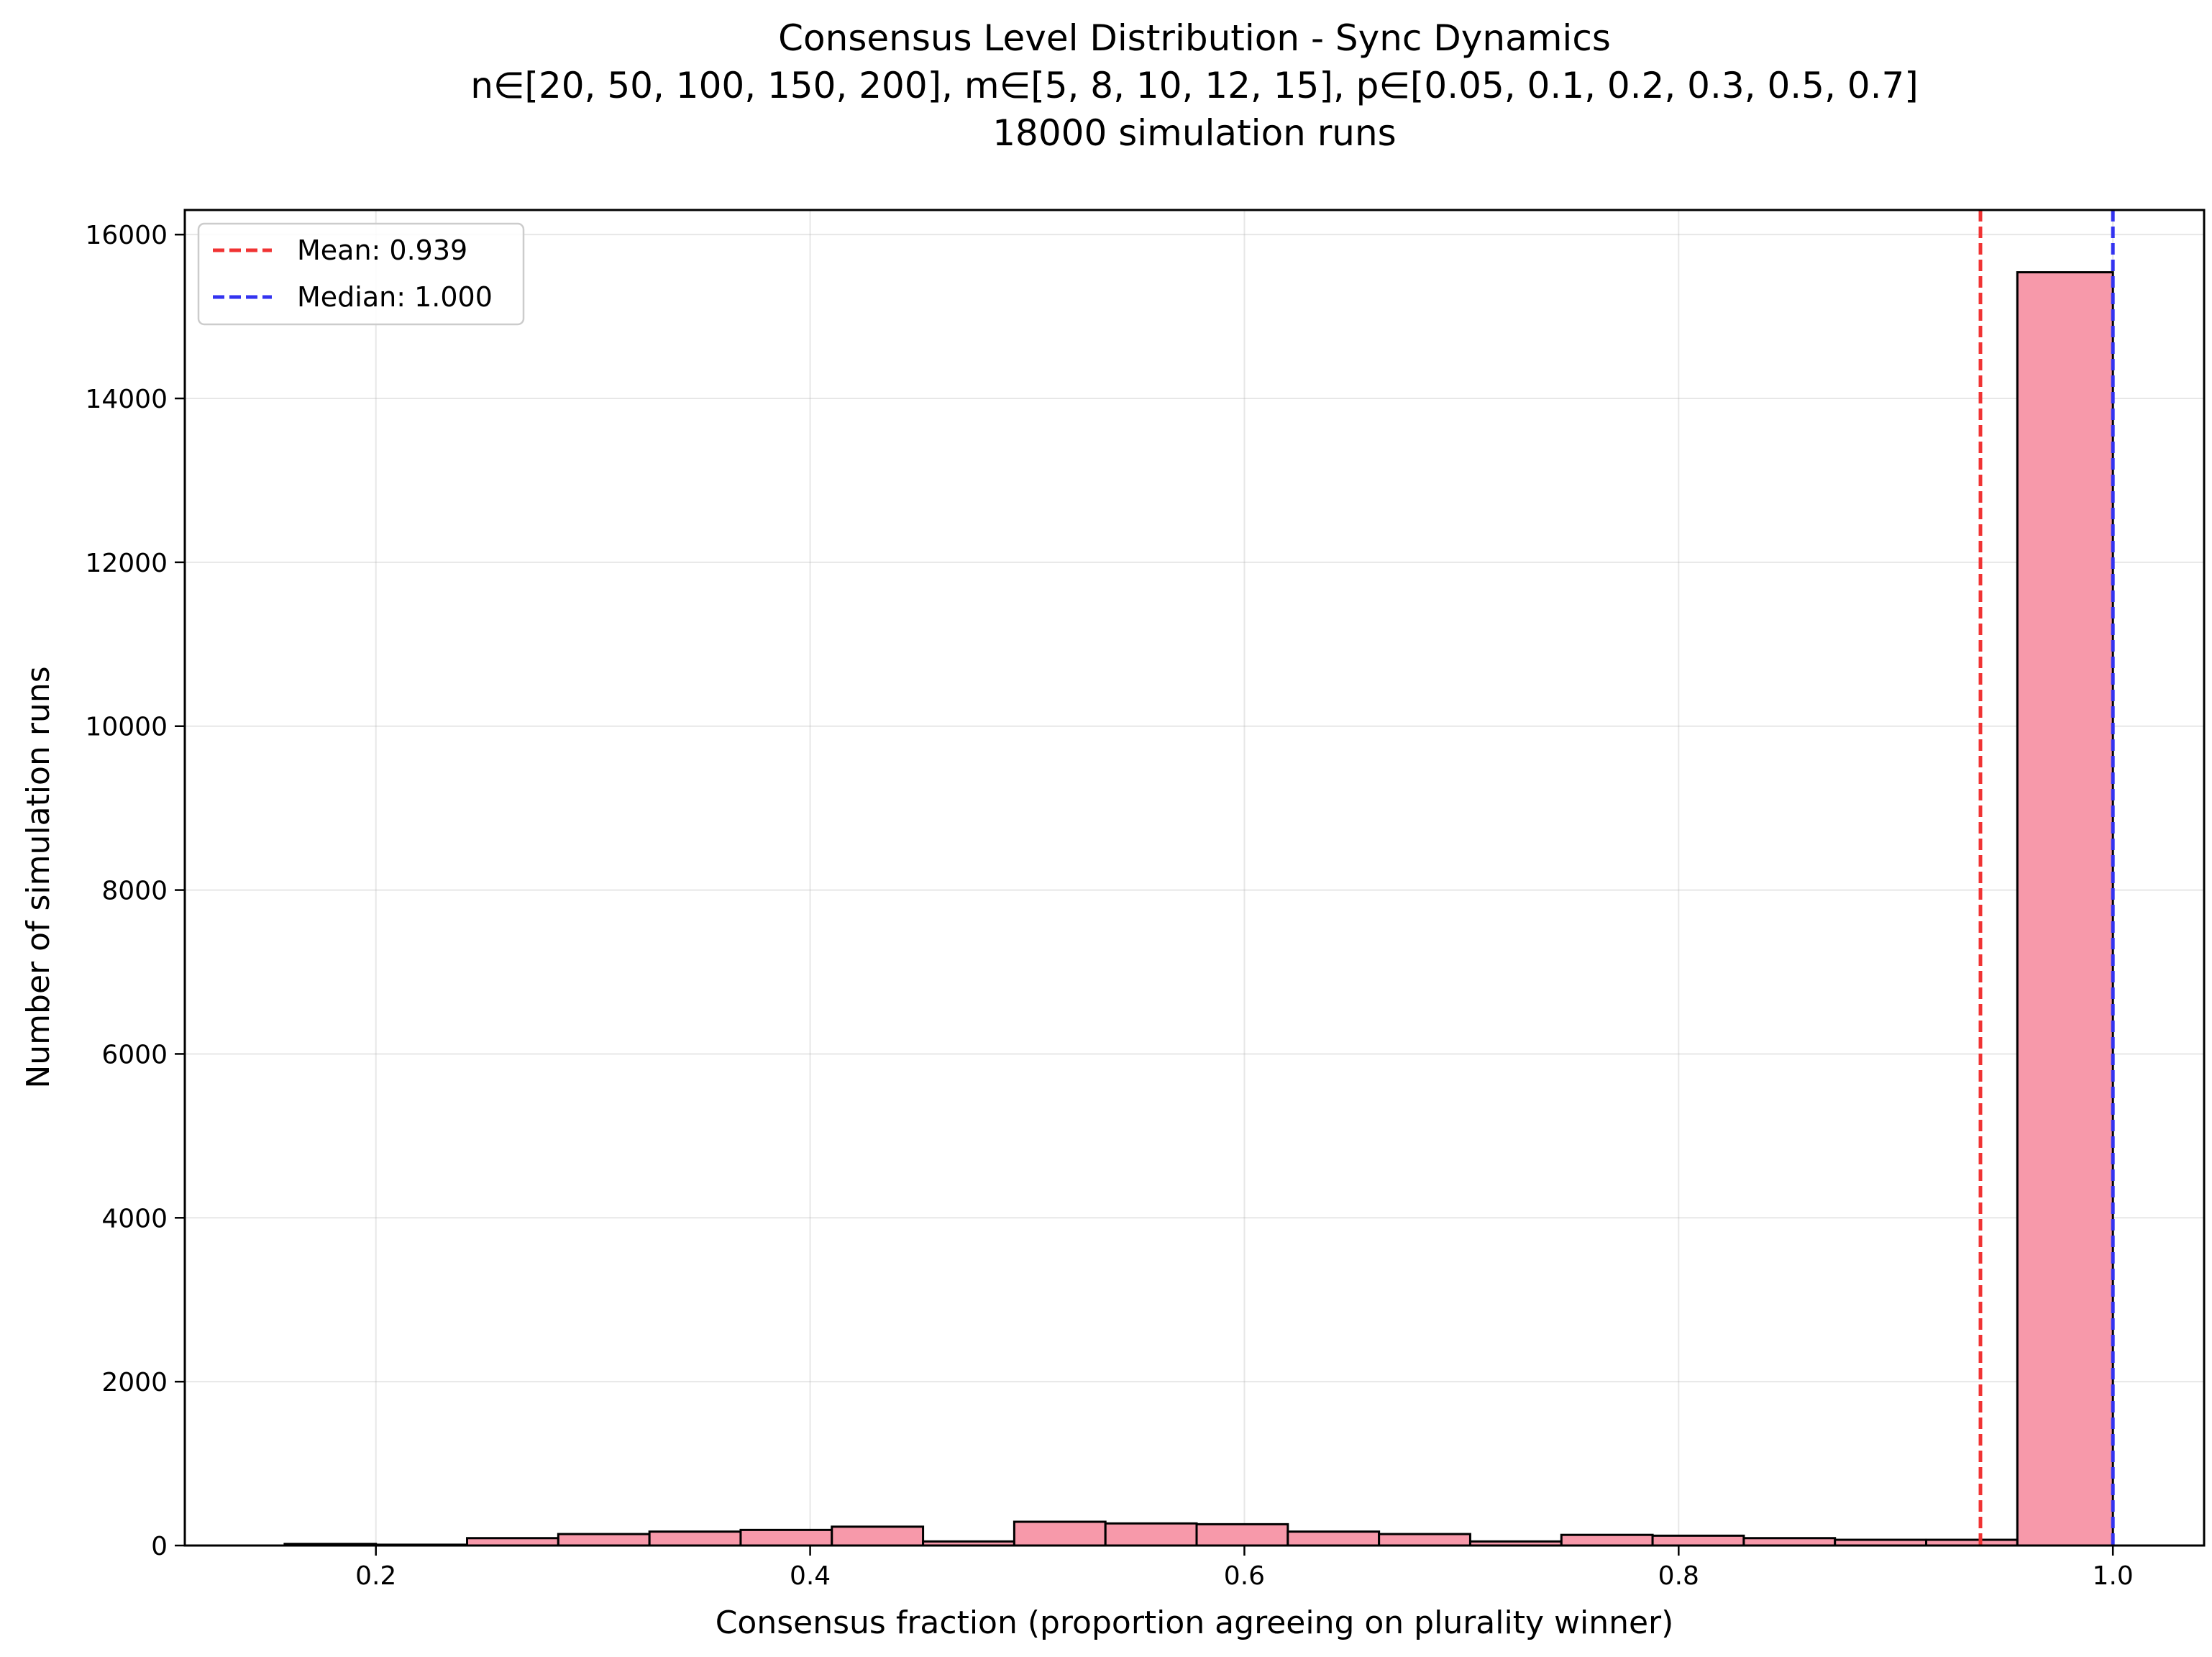 This screenshot has width=2212, height=1657. I want to click on reference-lines, so click(2047, 878).